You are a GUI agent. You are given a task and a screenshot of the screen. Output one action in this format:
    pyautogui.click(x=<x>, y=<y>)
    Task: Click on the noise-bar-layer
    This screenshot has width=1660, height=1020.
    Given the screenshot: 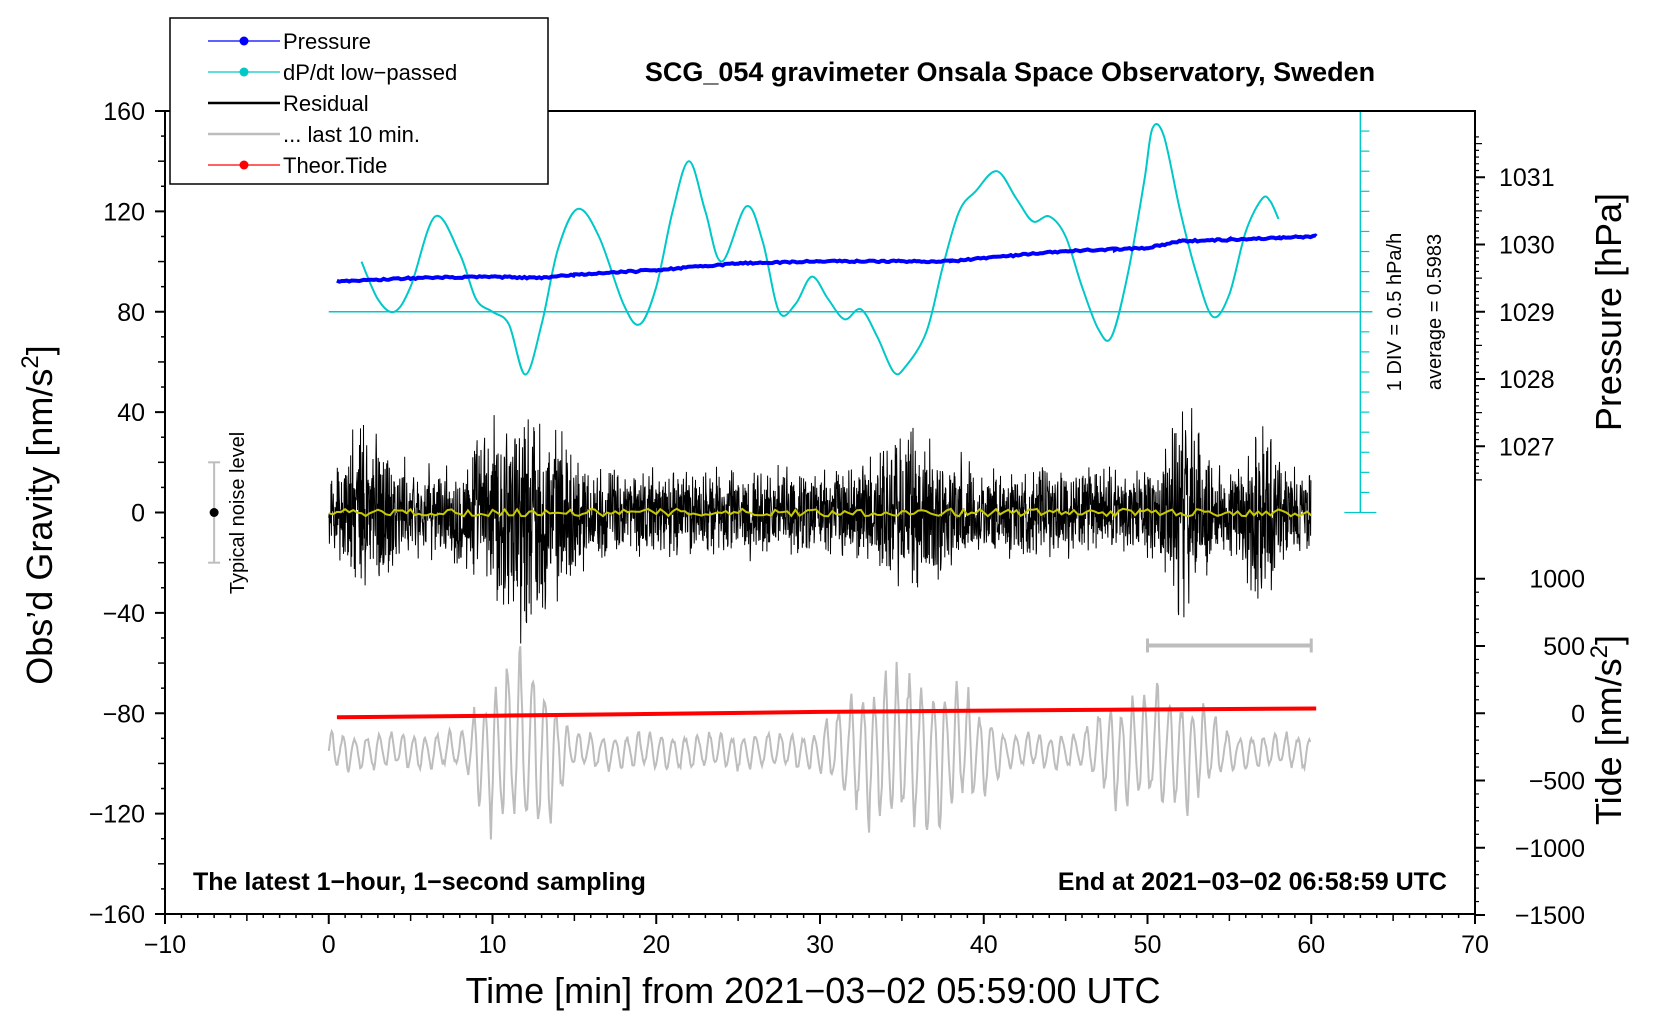 What is the action you would take?
    pyautogui.click(x=214, y=512)
    